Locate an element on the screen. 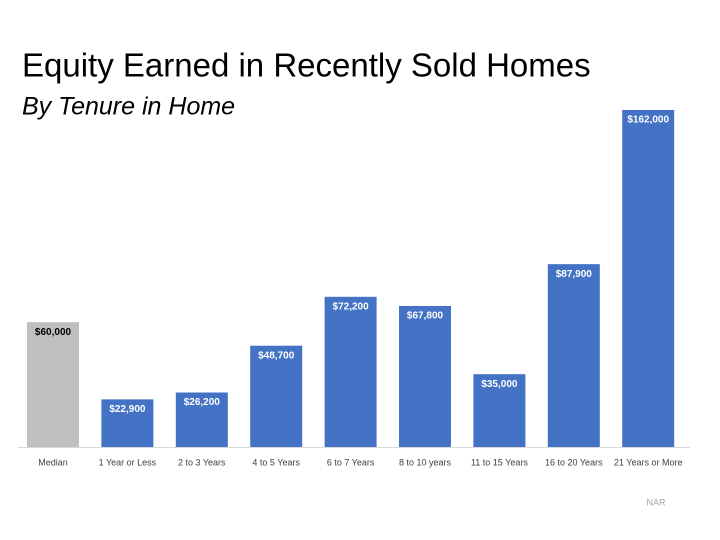  value-label: $67,800 is located at coordinates (425, 316).